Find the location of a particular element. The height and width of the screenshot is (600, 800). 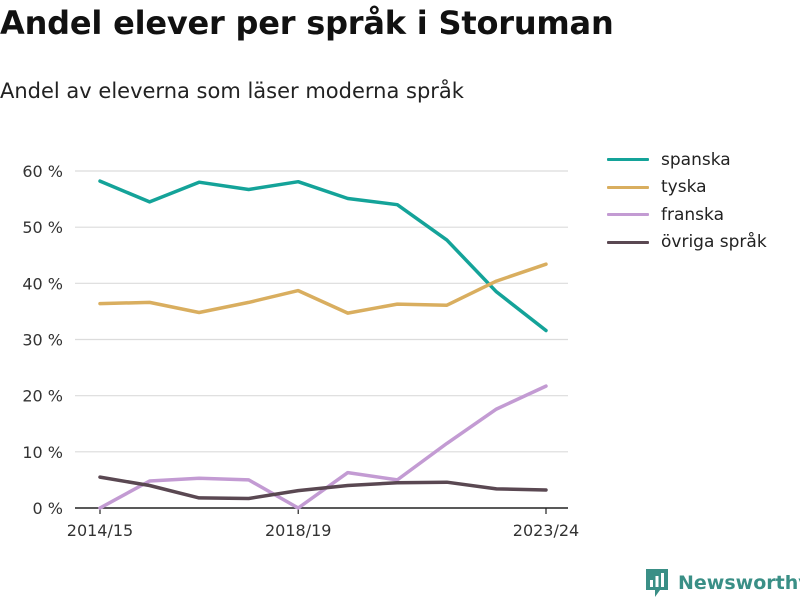

y-tick-label: 50 % is located at coordinates (42, 227).